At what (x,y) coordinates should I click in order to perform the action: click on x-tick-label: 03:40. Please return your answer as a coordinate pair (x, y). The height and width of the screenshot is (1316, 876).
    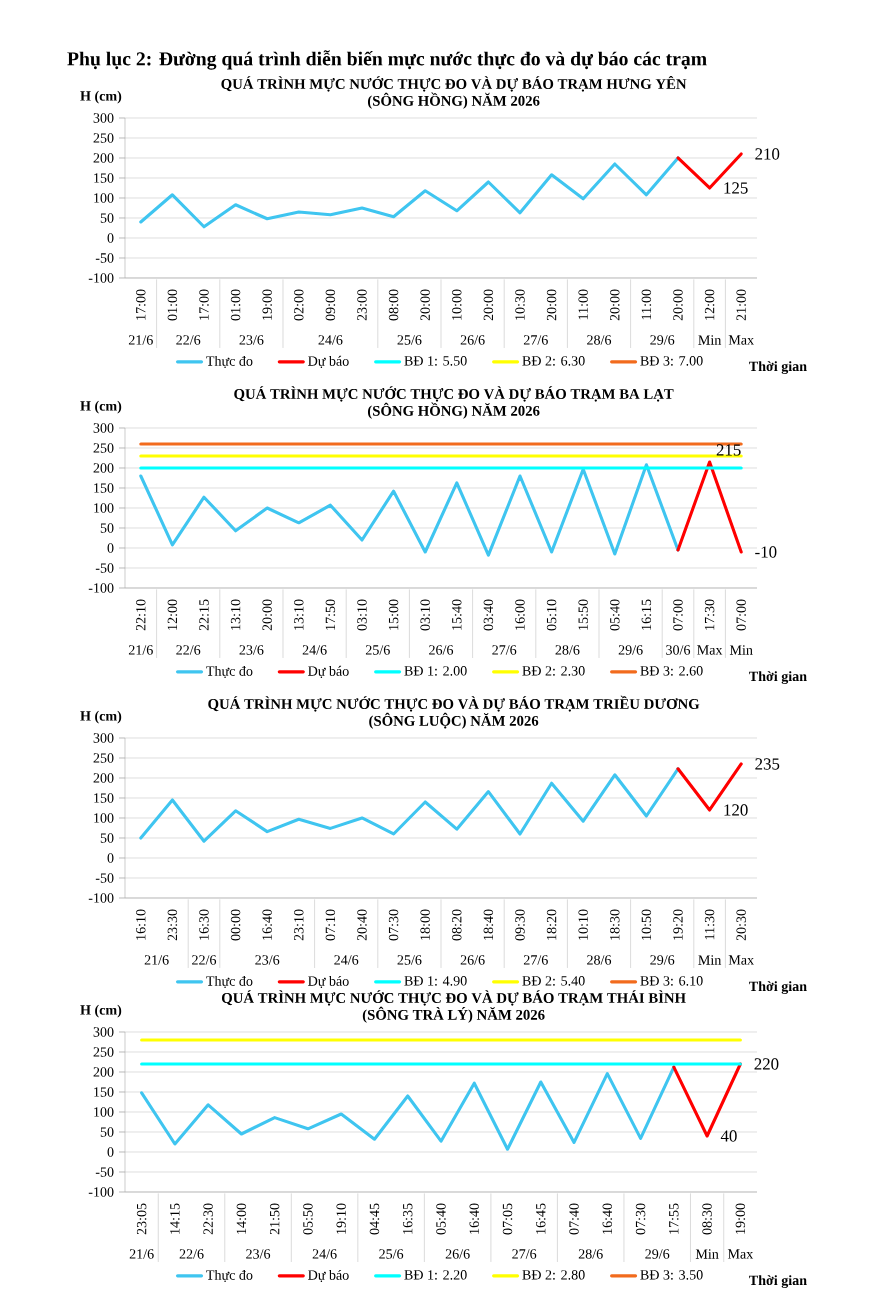
    Looking at the image, I should click on (488, 615).